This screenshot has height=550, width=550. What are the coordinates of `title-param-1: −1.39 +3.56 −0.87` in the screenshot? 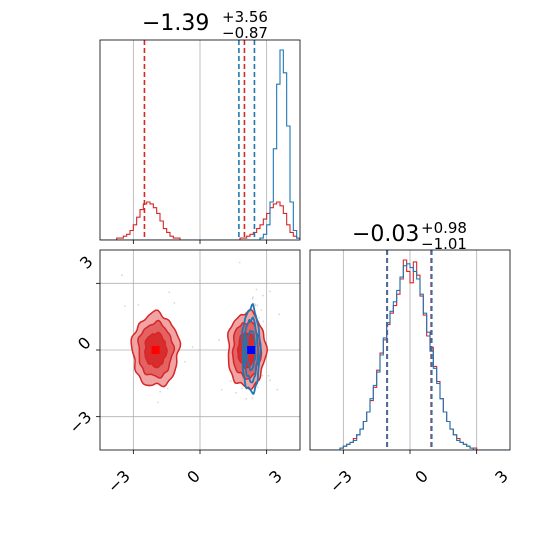 It's located at (205, 25).